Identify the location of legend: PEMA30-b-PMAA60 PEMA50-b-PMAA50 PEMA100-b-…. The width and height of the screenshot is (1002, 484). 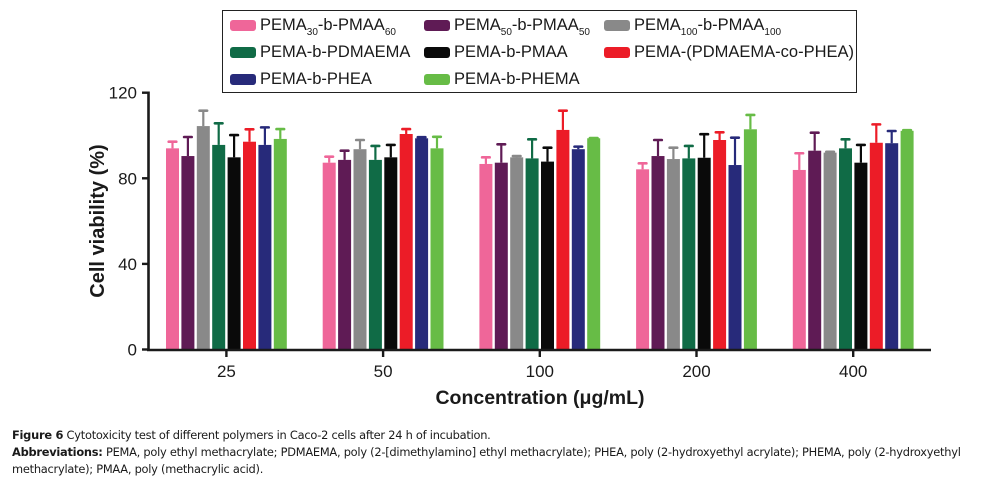
(539, 51).